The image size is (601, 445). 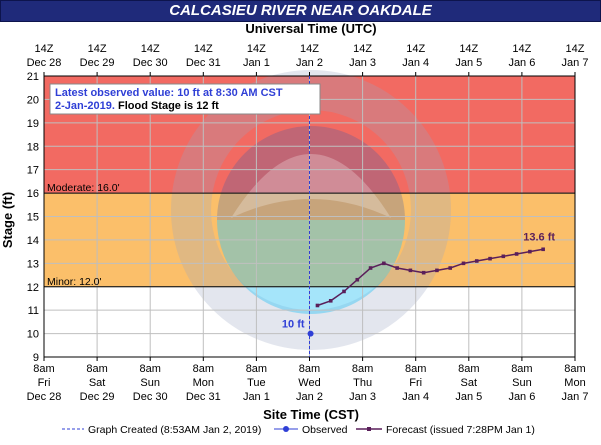 What do you see at coordinates (33, 171) in the screenshot?
I see `y-tick-label: 17` at bounding box center [33, 171].